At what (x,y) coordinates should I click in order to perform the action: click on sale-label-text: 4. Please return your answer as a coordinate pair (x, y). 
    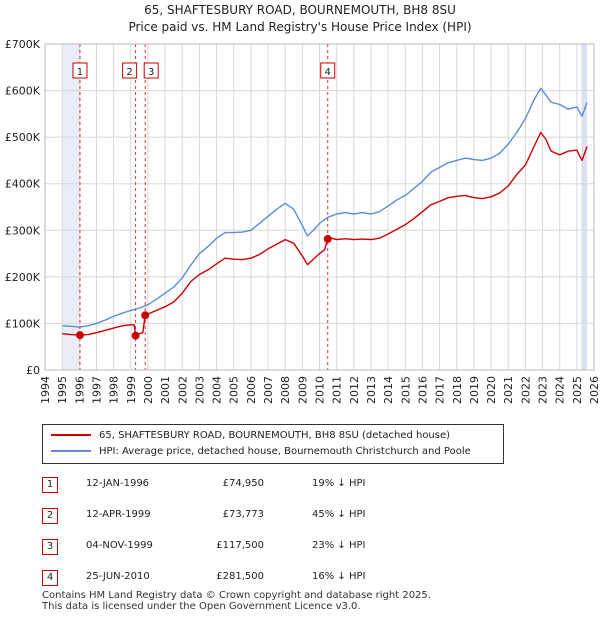
    Looking at the image, I should click on (328, 72).